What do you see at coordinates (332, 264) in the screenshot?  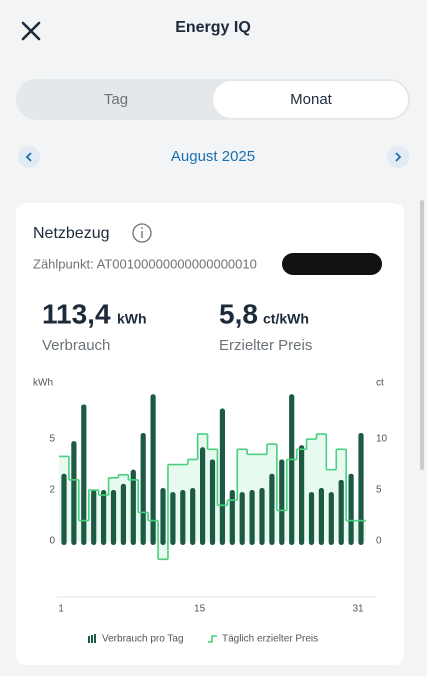 I see `redaction` at bounding box center [332, 264].